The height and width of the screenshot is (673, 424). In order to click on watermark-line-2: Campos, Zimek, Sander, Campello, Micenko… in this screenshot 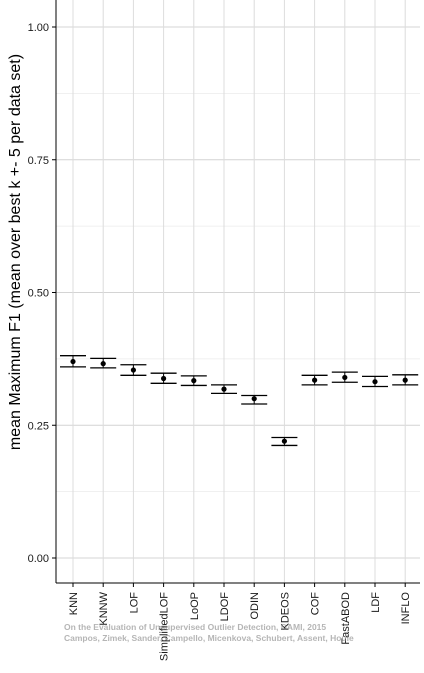, I will do `click(209, 638)`.